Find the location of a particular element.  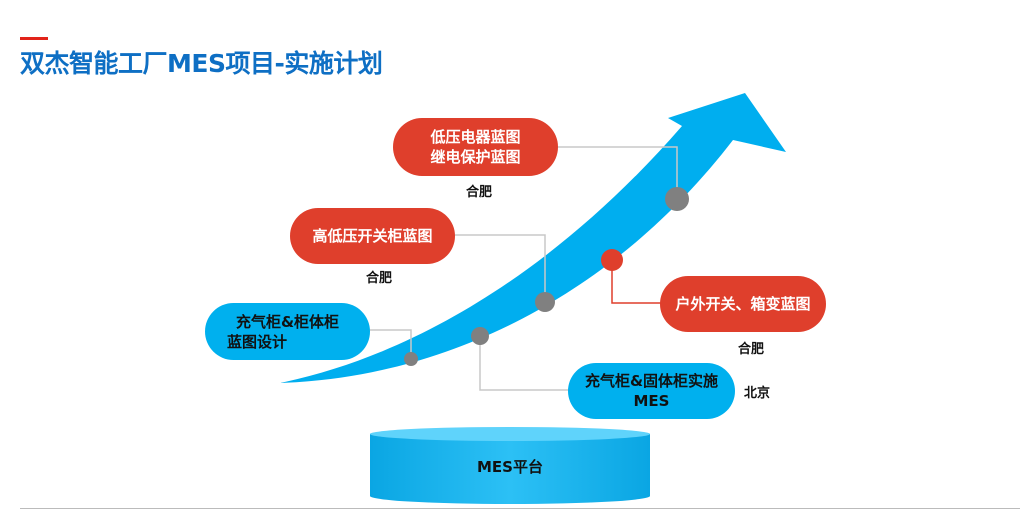

mes-platform-cylinder is located at coordinates (510, 465).